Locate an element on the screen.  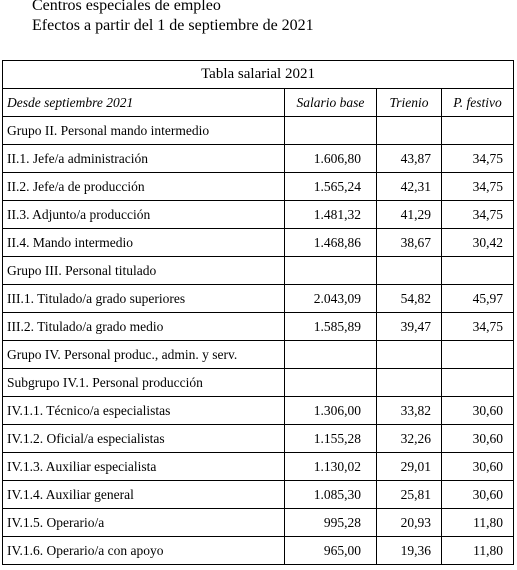
row-label: Grupo II. Personal mando intermedio is located at coordinates (143, 130).